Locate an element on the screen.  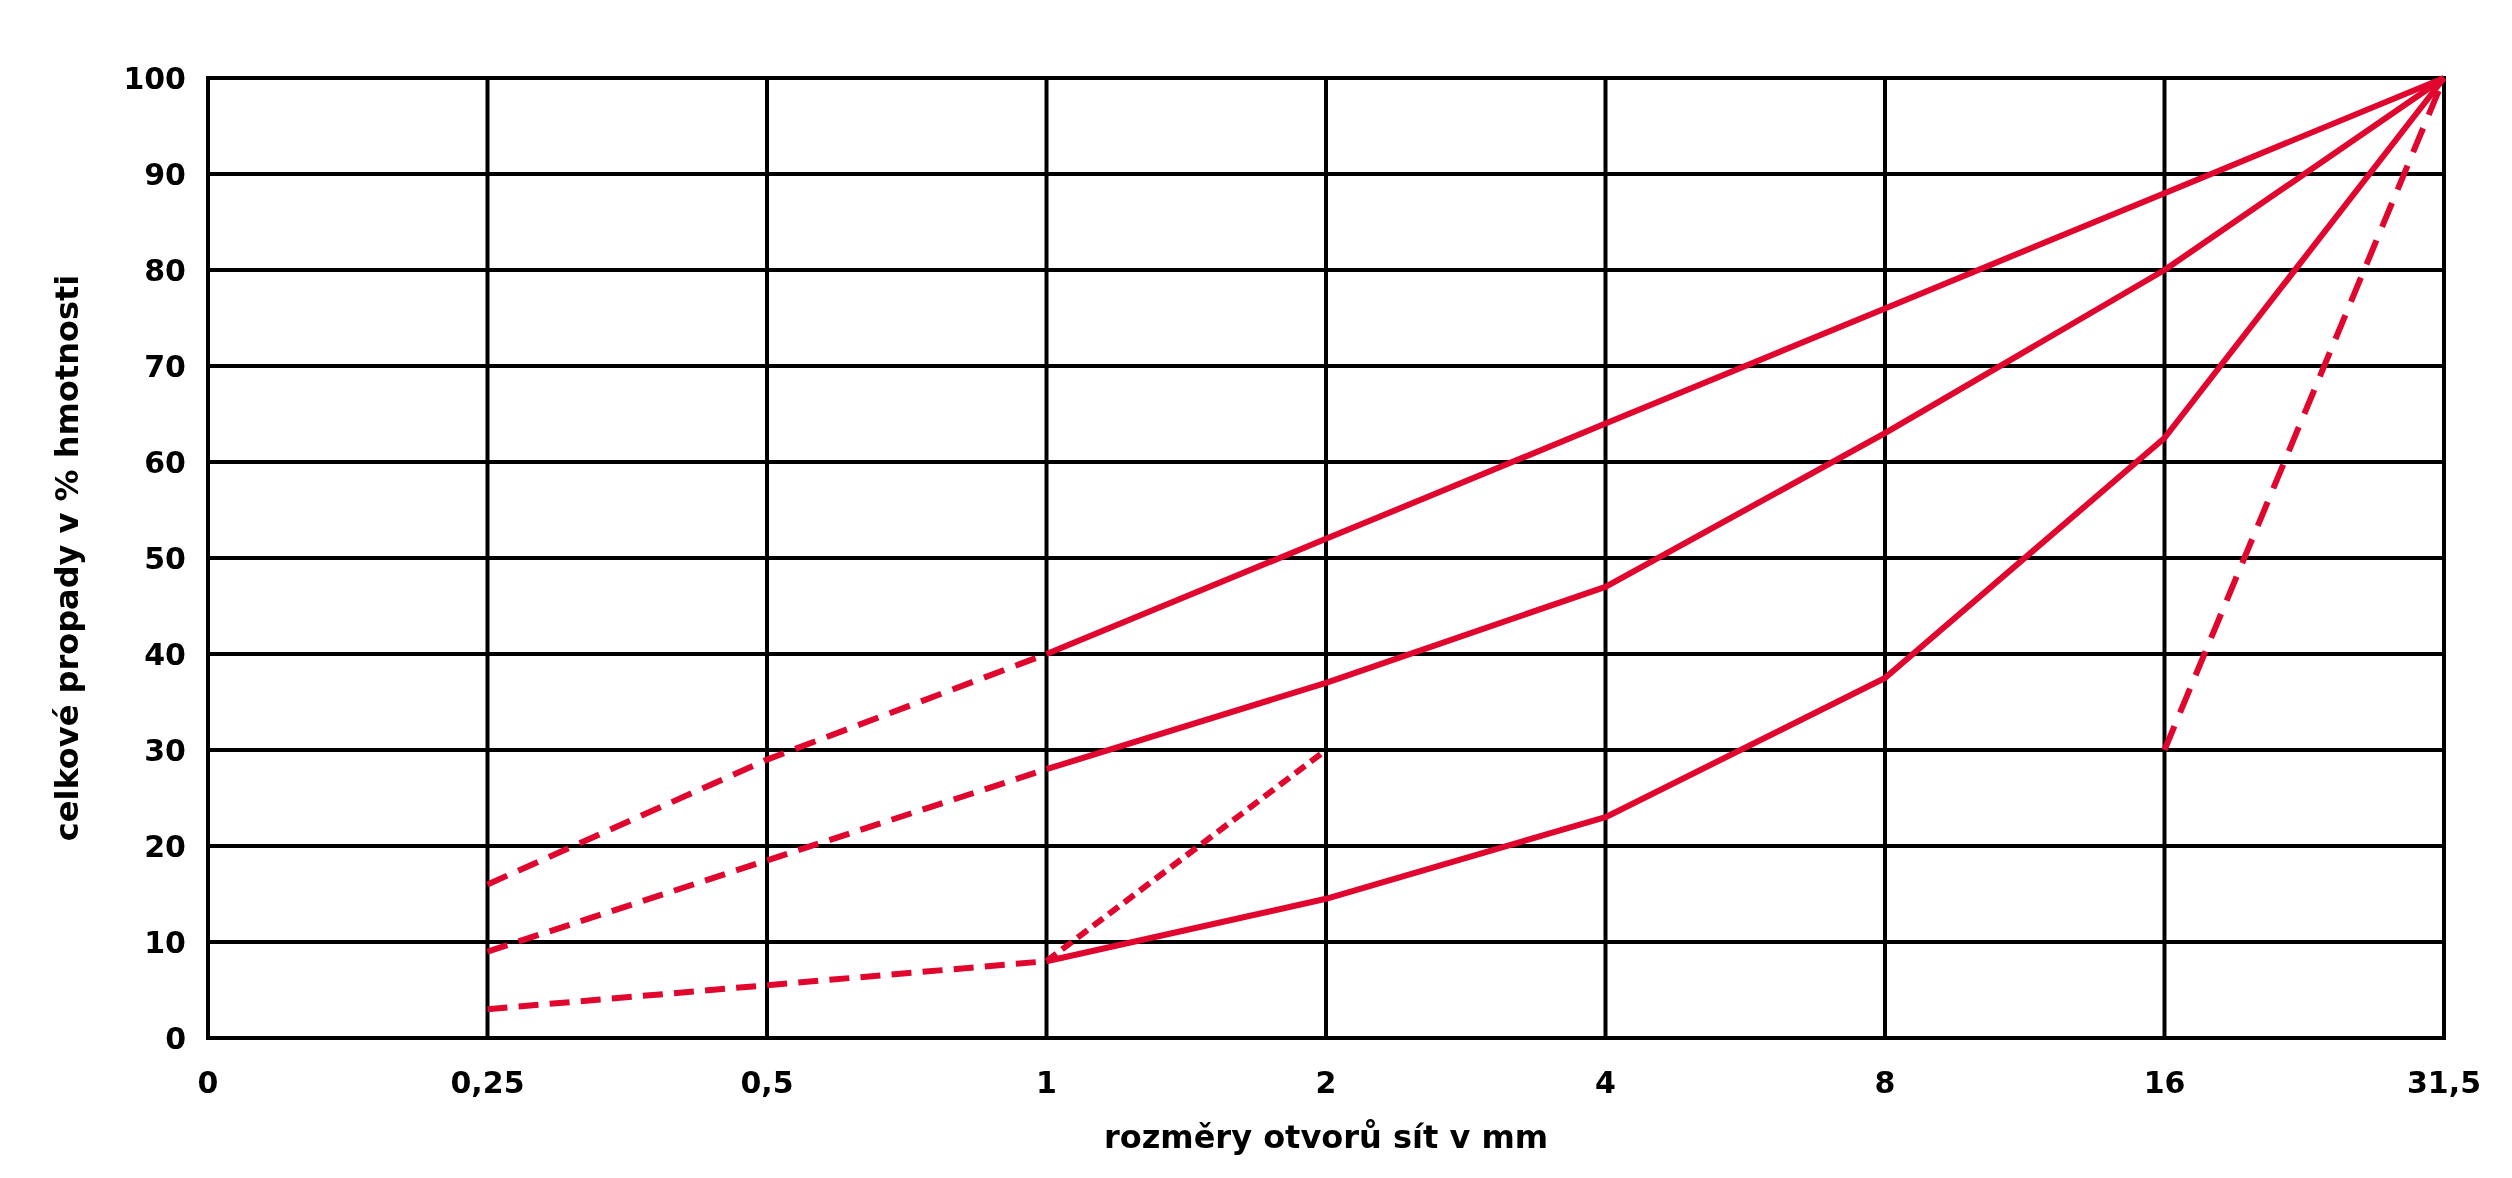
y-tick-label: 10 is located at coordinates (165, 942).